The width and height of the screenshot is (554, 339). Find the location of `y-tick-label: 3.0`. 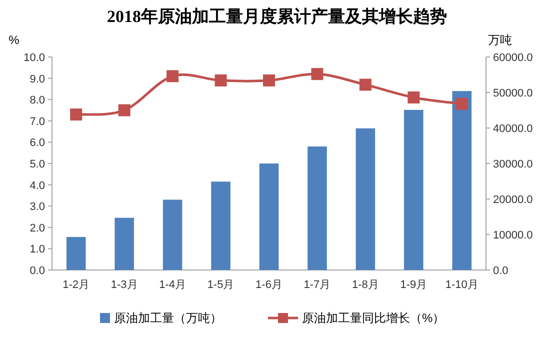

y-tick-label: 3.0 is located at coordinates (37, 207).